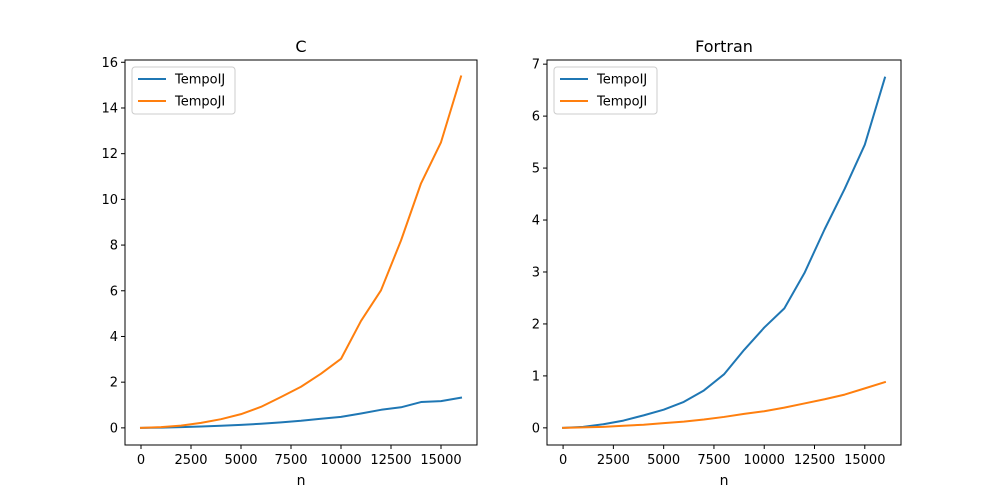 This screenshot has height=500, width=1000. What do you see at coordinates (109, 63) in the screenshot?
I see `y-tick-label: 16` at bounding box center [109, 63].